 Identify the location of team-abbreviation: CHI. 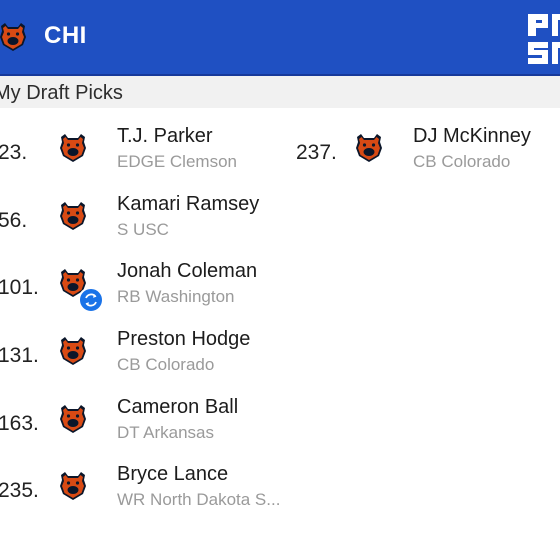
(65, 35).